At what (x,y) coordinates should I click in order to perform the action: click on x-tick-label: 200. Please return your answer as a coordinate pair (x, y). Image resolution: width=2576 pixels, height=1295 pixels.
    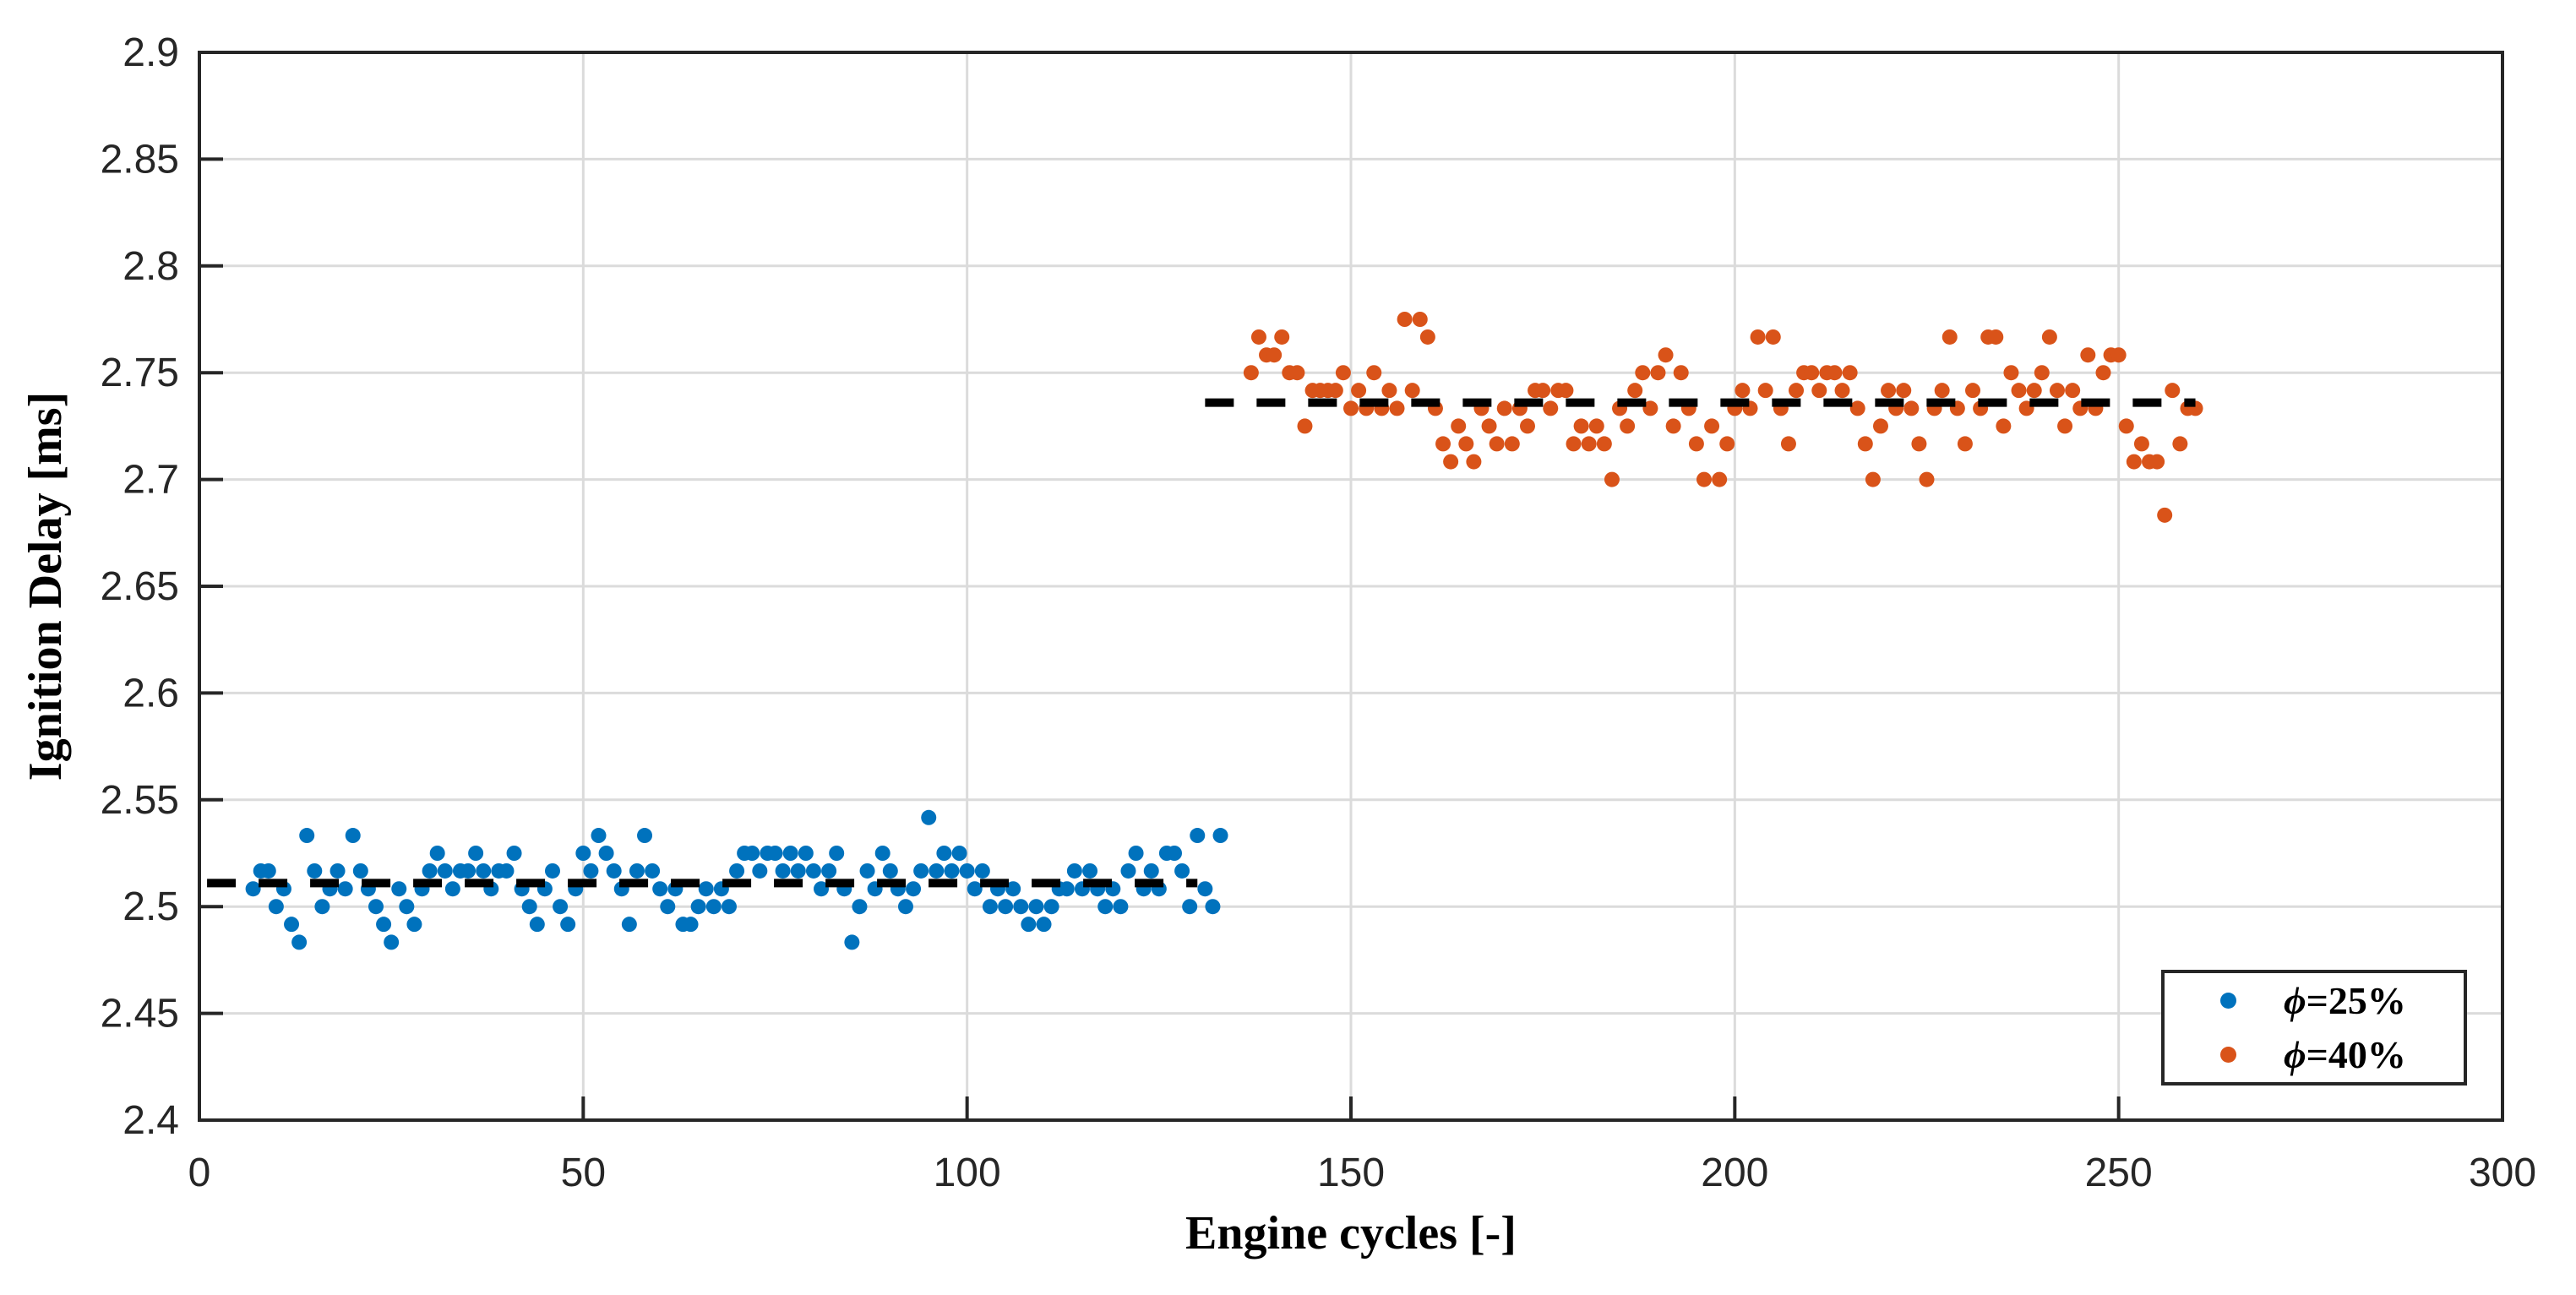
    Looking at the image, I should click on (1735, 1173).